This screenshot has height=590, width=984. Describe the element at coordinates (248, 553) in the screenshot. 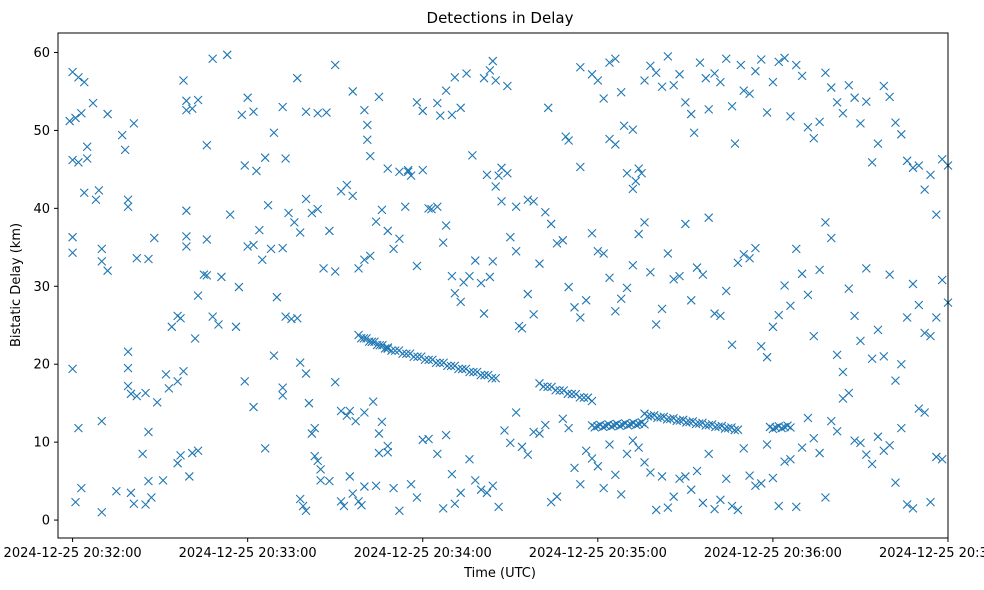

I see `x-tick-label: 2024-12-25 20:33:00` at that location.